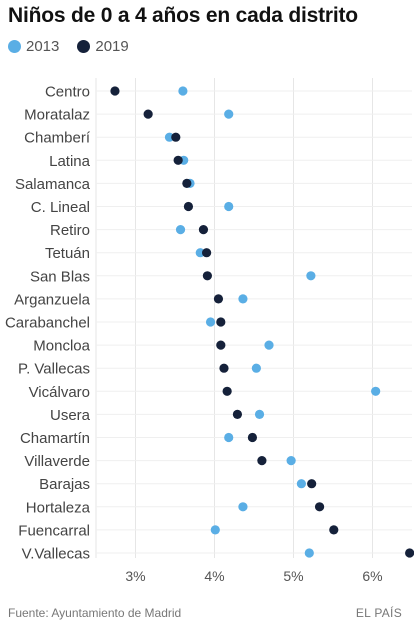  What do you see at coordinates (372, 576) in the screenshot?
I see `x-tick-label: 6%` at bounding box center [372, 576].